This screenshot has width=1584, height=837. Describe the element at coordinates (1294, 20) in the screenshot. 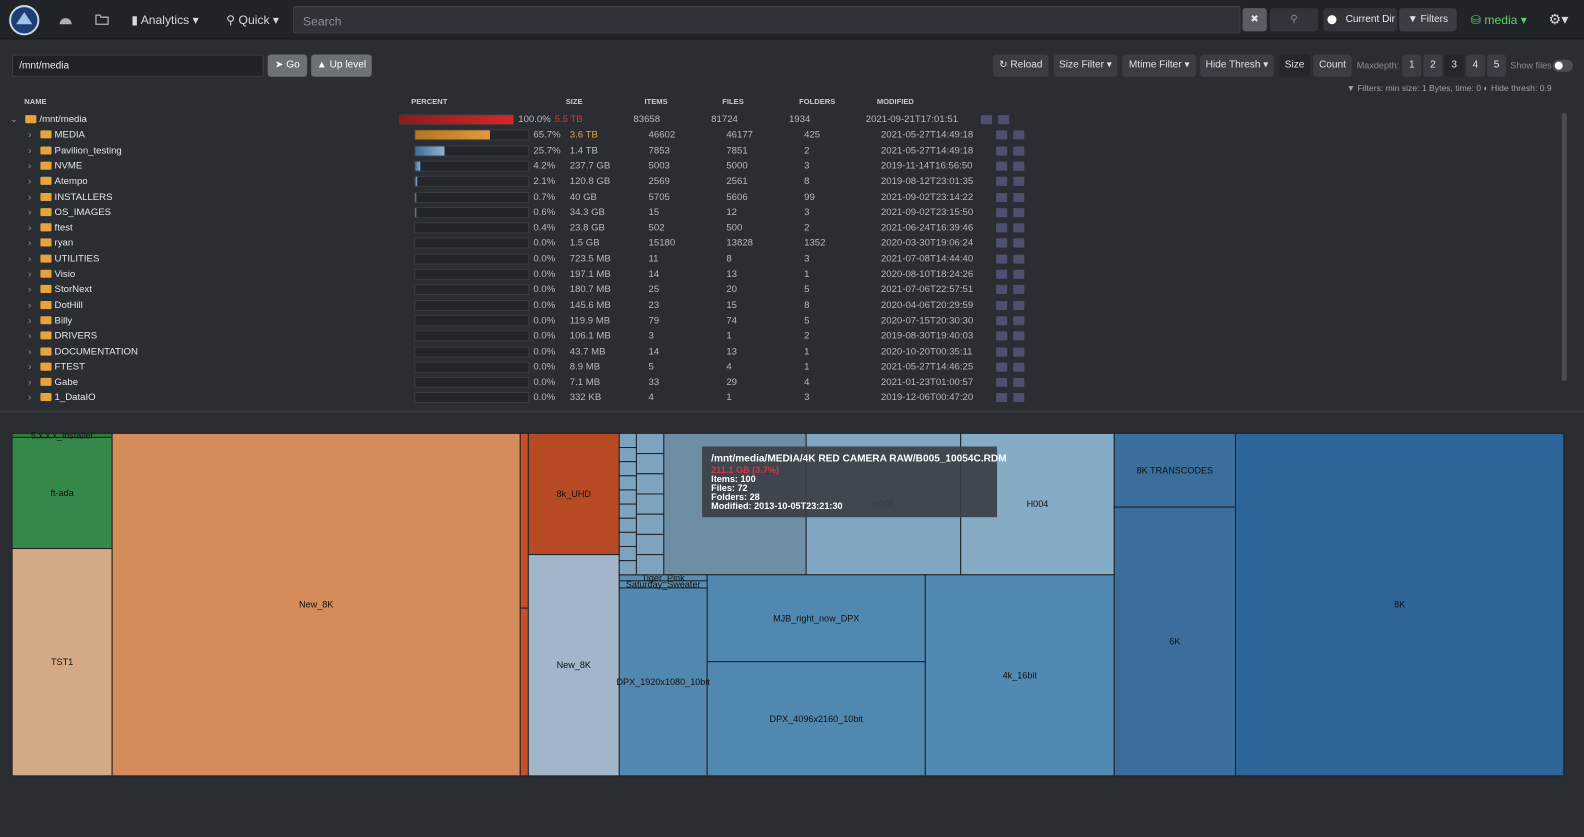

I see `search-button: ⚲` at that location.